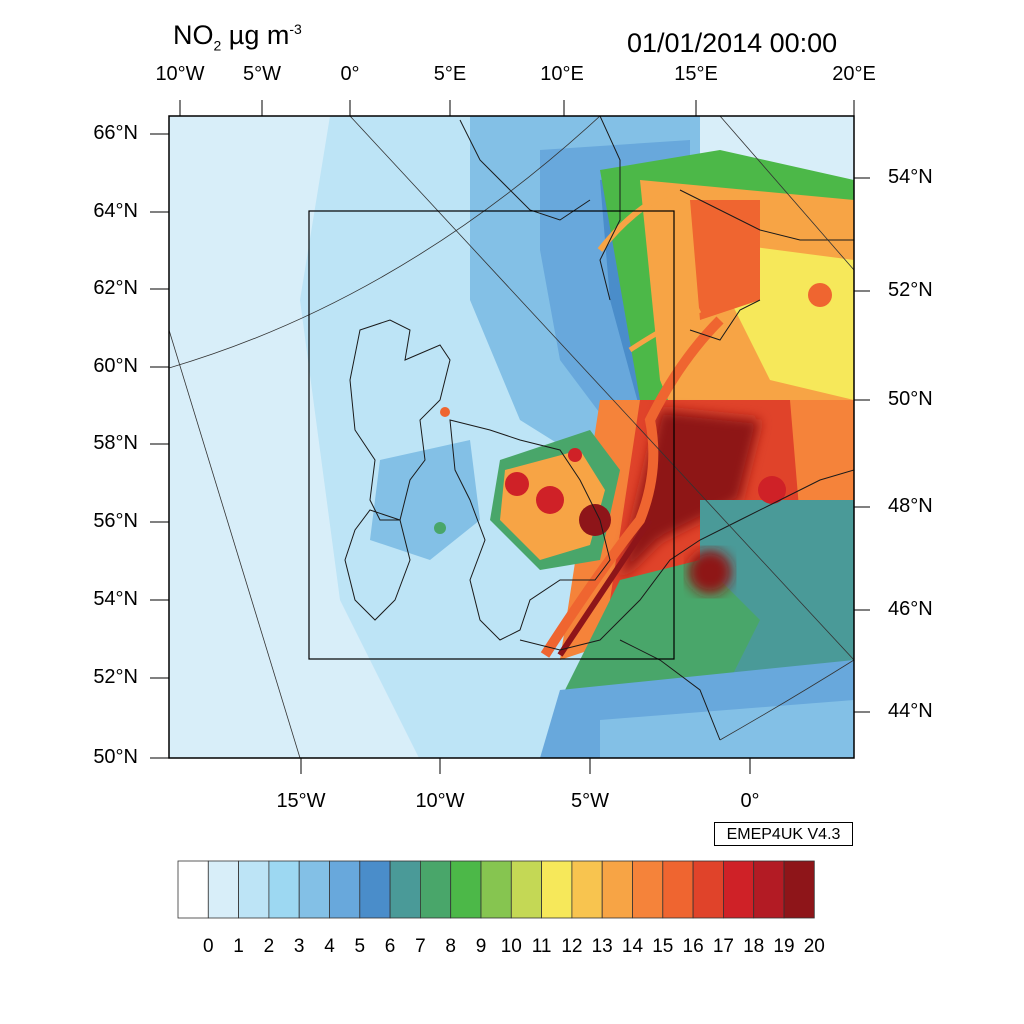  What do you see at coordinates (517, 108) in the screenshot?
I see `top-ticks` at bounding box center [517, 108].